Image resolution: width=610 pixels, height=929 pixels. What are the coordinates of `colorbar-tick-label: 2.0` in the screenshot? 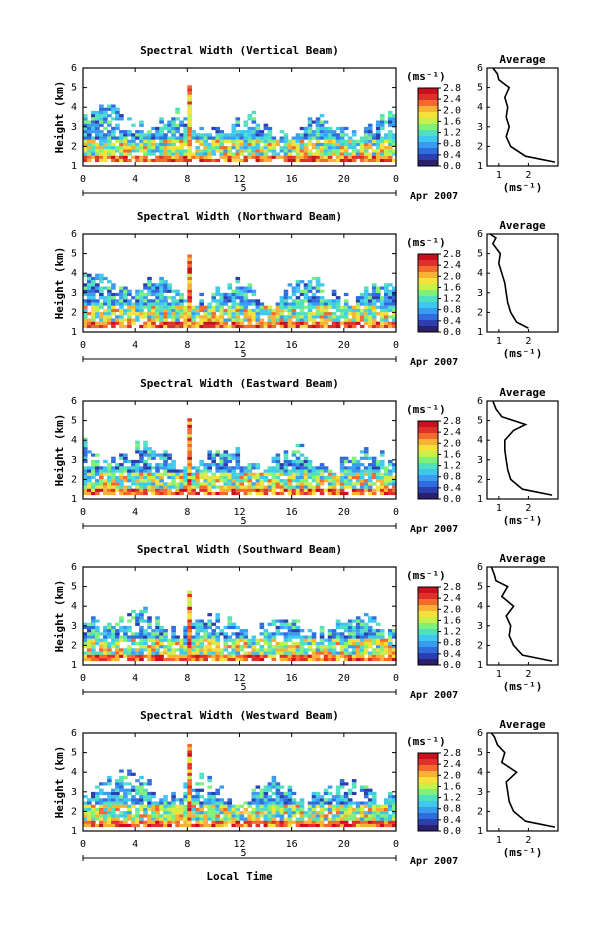 It's located at (452, 276).